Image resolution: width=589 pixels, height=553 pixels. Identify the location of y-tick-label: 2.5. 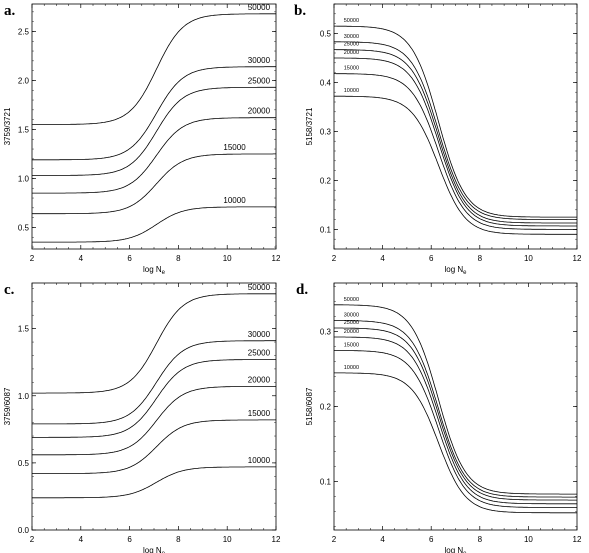
(24, 31).